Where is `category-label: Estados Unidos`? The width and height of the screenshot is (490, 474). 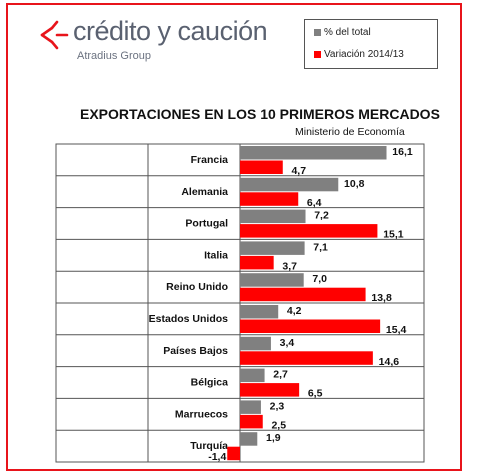 category-label: Estados Unidos is located at coordinates (189, 319).